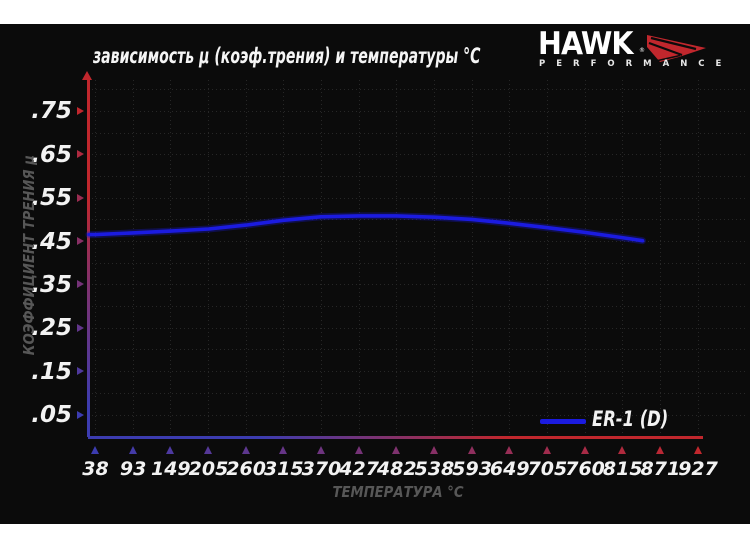 The height and width of the screenshot is (550, 750). What do you see at coordinates (396, 469) in the screenshot?
I see `x-tick-label: 482` at bounding box center [396, 469].